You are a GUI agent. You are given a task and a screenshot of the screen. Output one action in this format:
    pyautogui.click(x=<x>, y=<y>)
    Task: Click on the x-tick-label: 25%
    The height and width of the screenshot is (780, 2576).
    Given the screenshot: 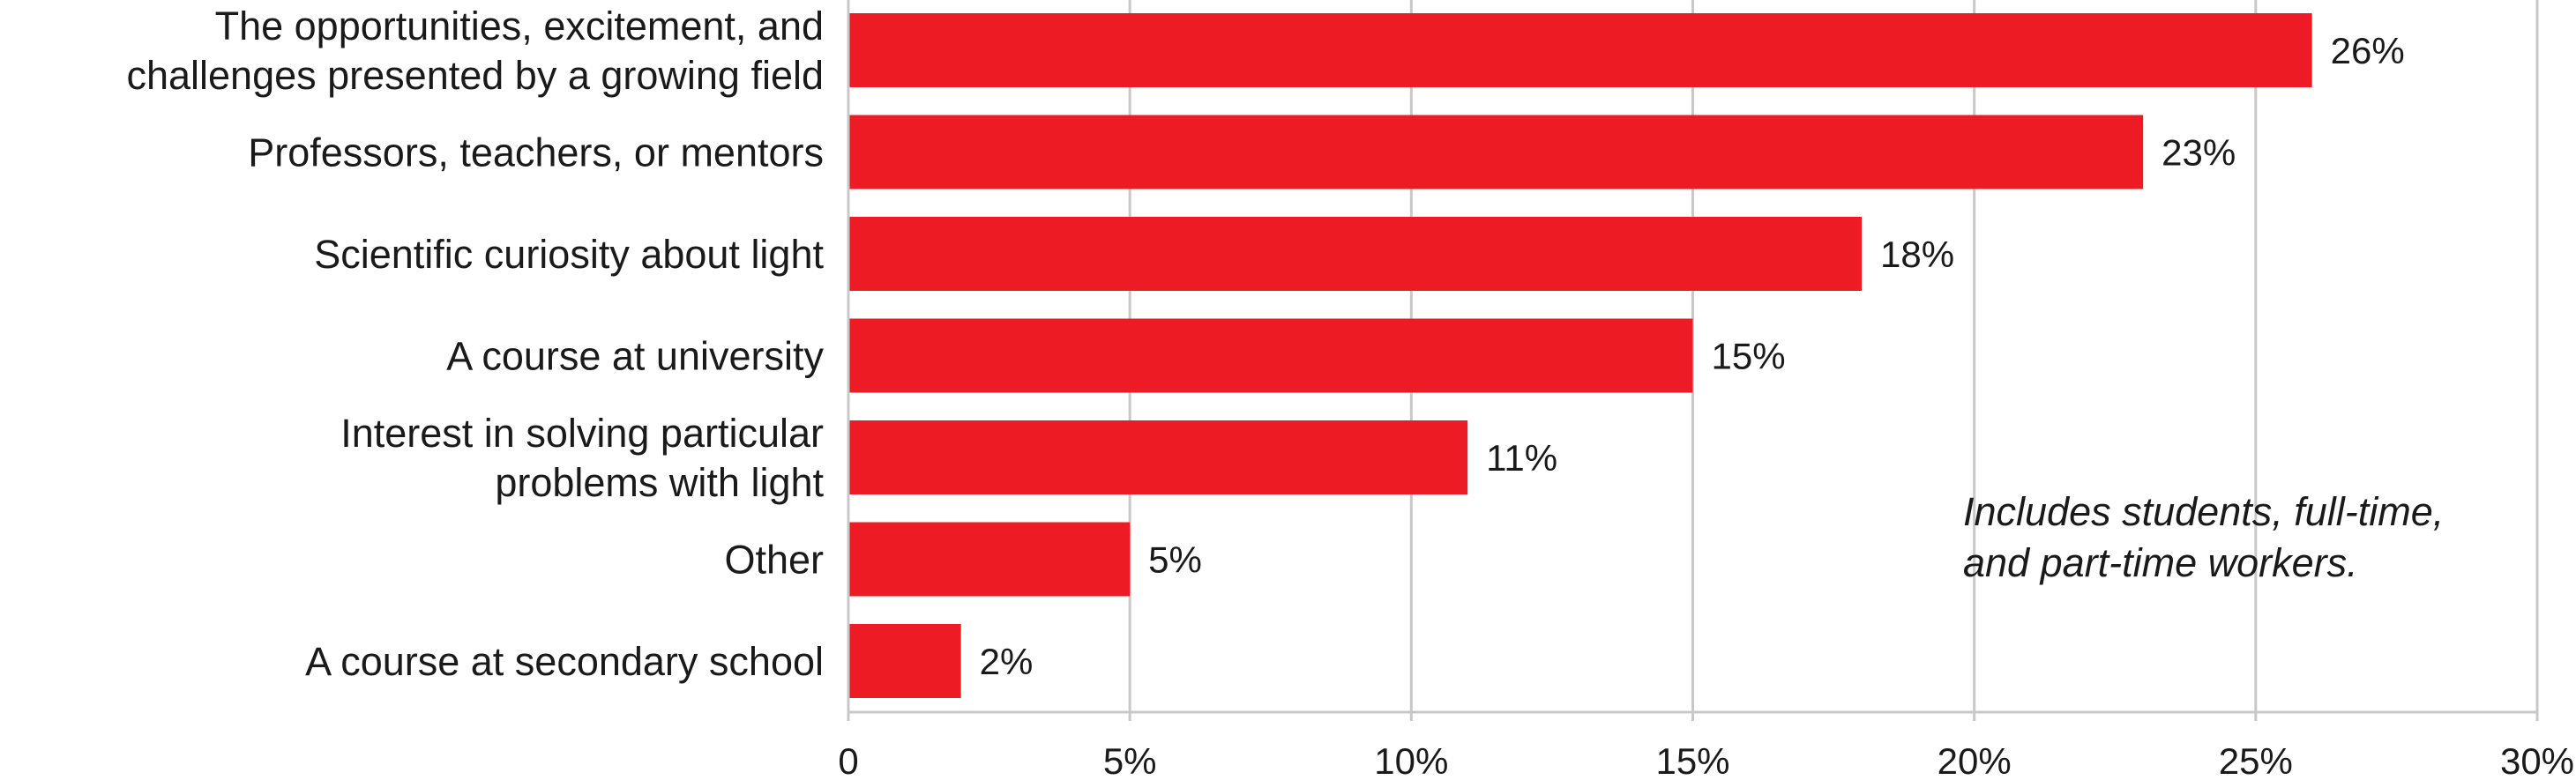 What is the action you would take?
    pyautogui.click(x=2256, y=760)
    